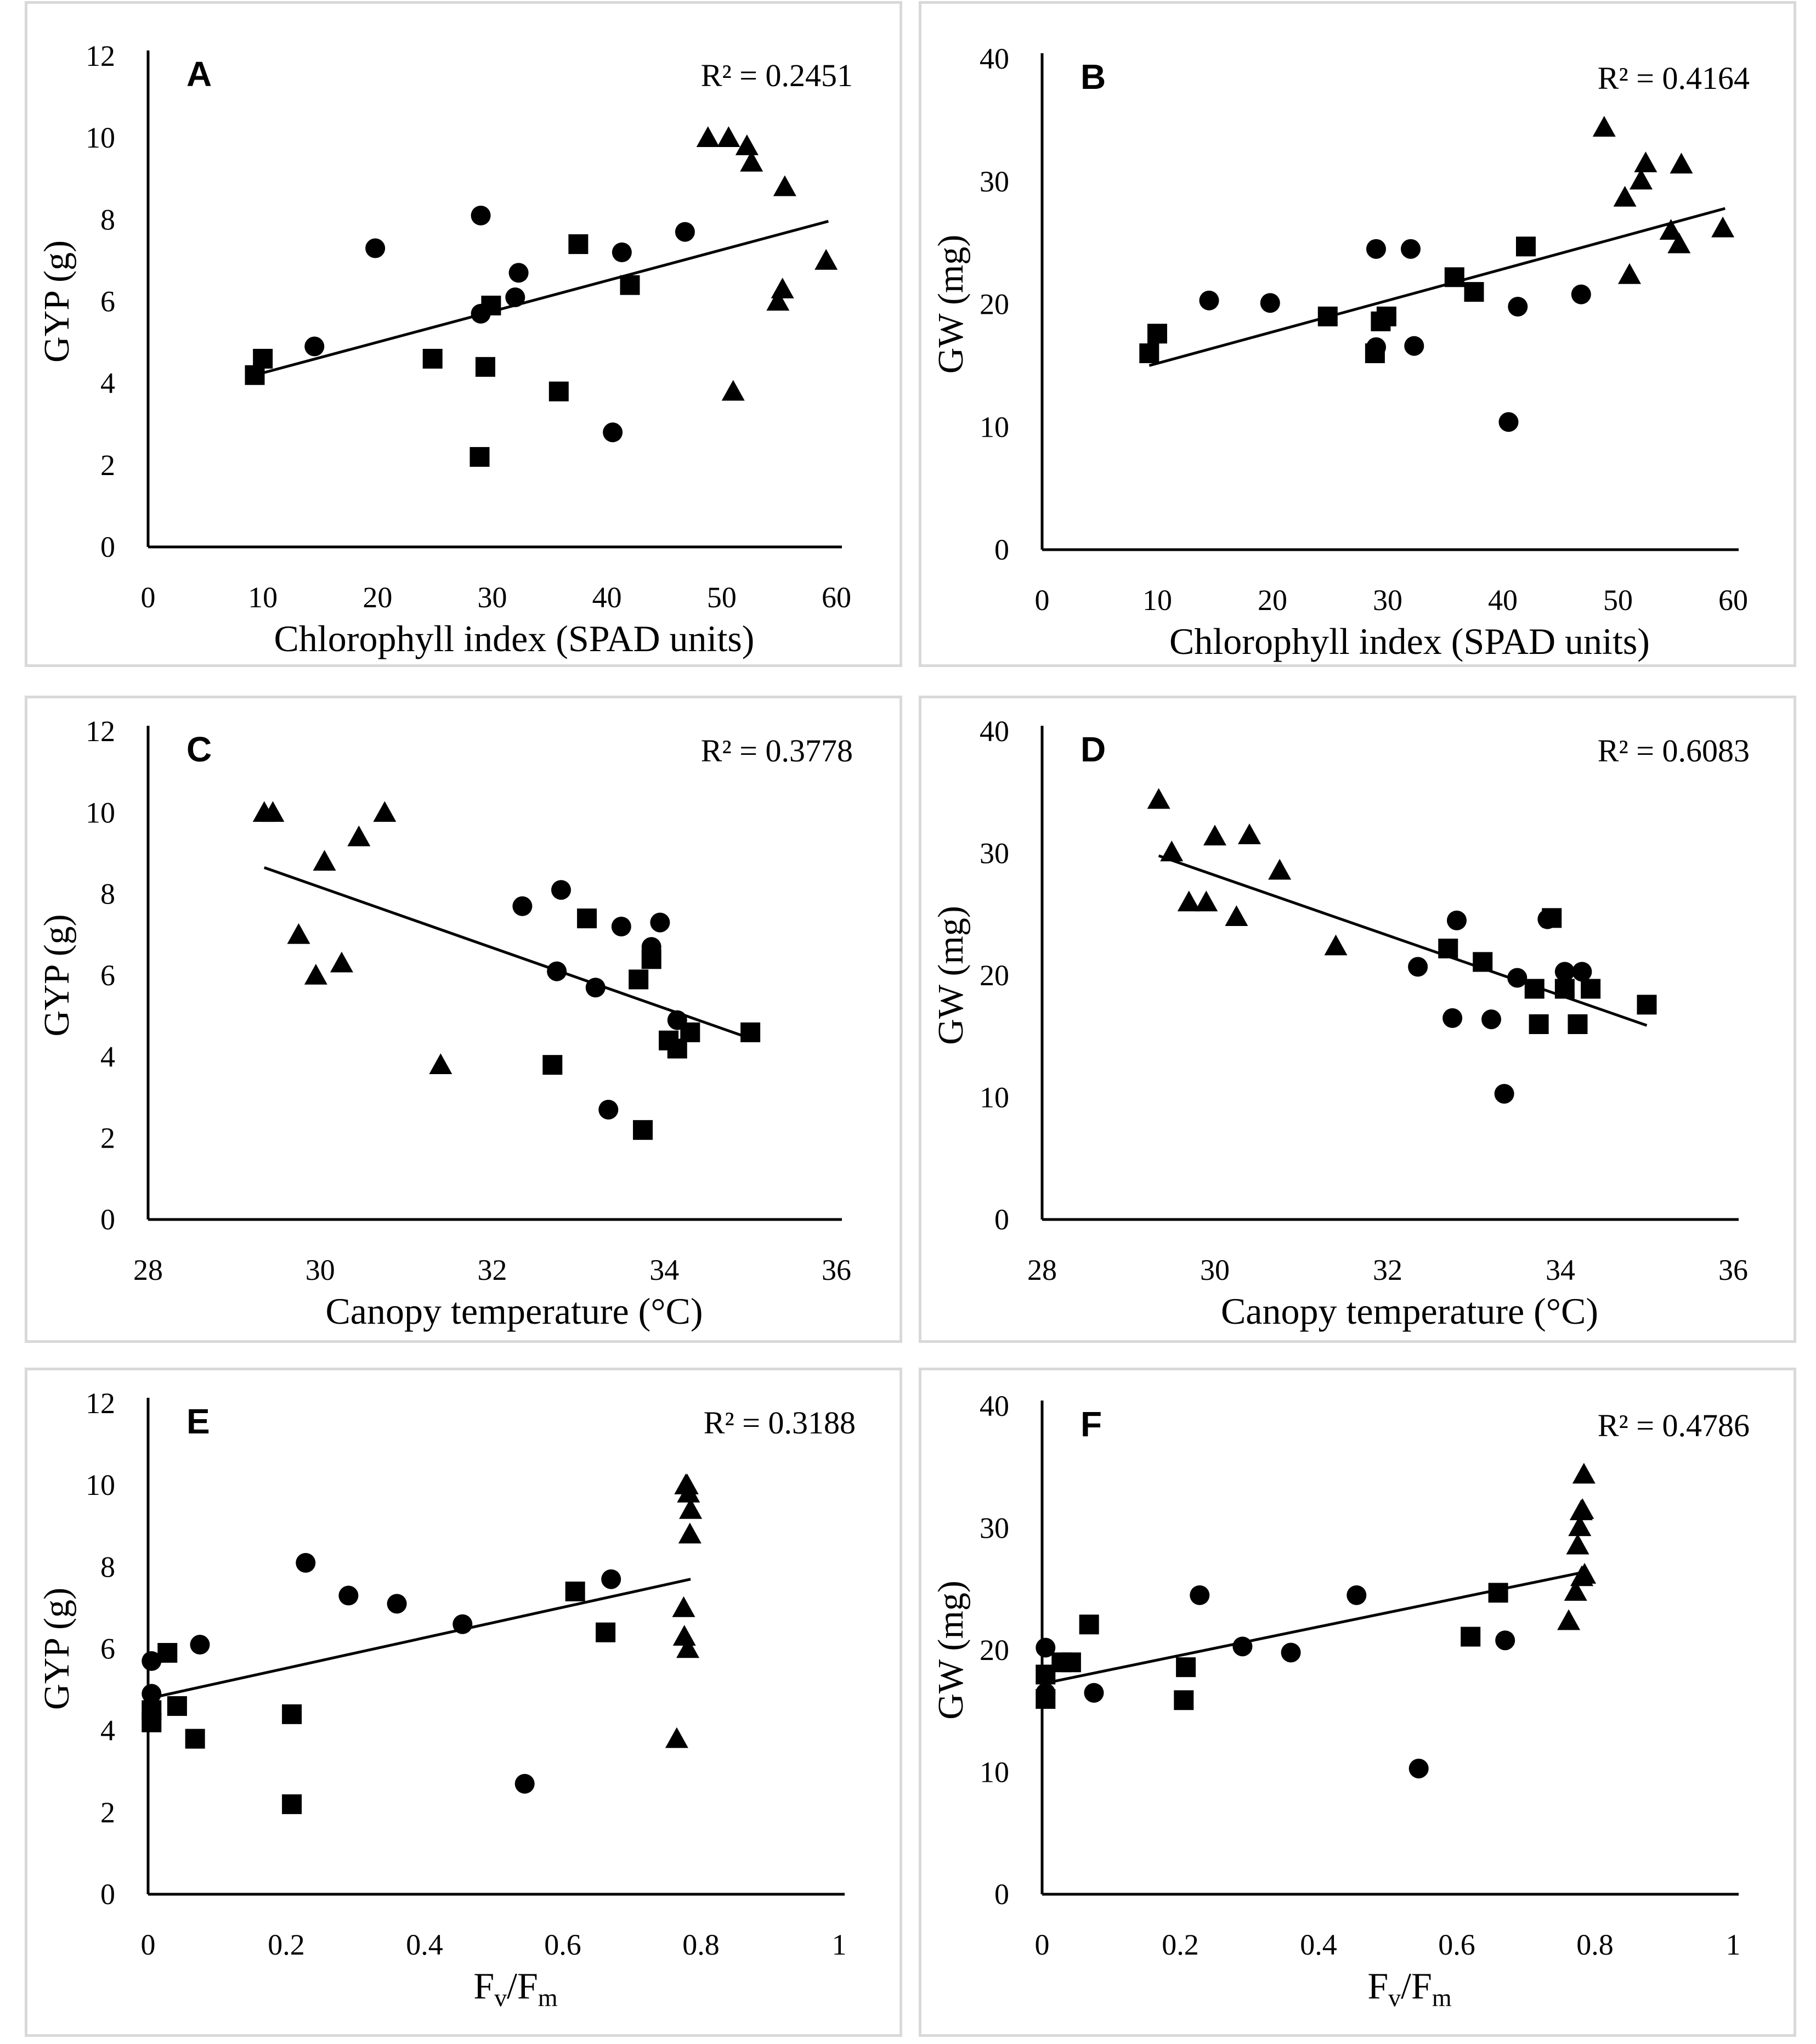 The width and height of the screenshot is (1816, 2044). Describe the element at coordinates (107, 1056) in the screenshot. I see `y-tick-label: 4` at that location.